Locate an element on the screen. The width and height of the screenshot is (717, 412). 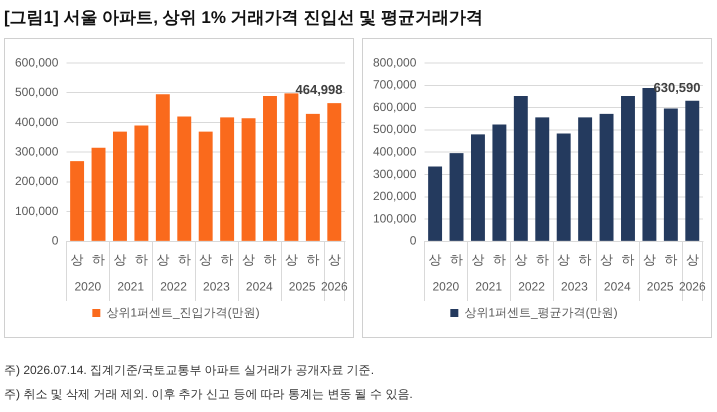
y-tick-label: 800,000 is located at coordinates (394, 62).